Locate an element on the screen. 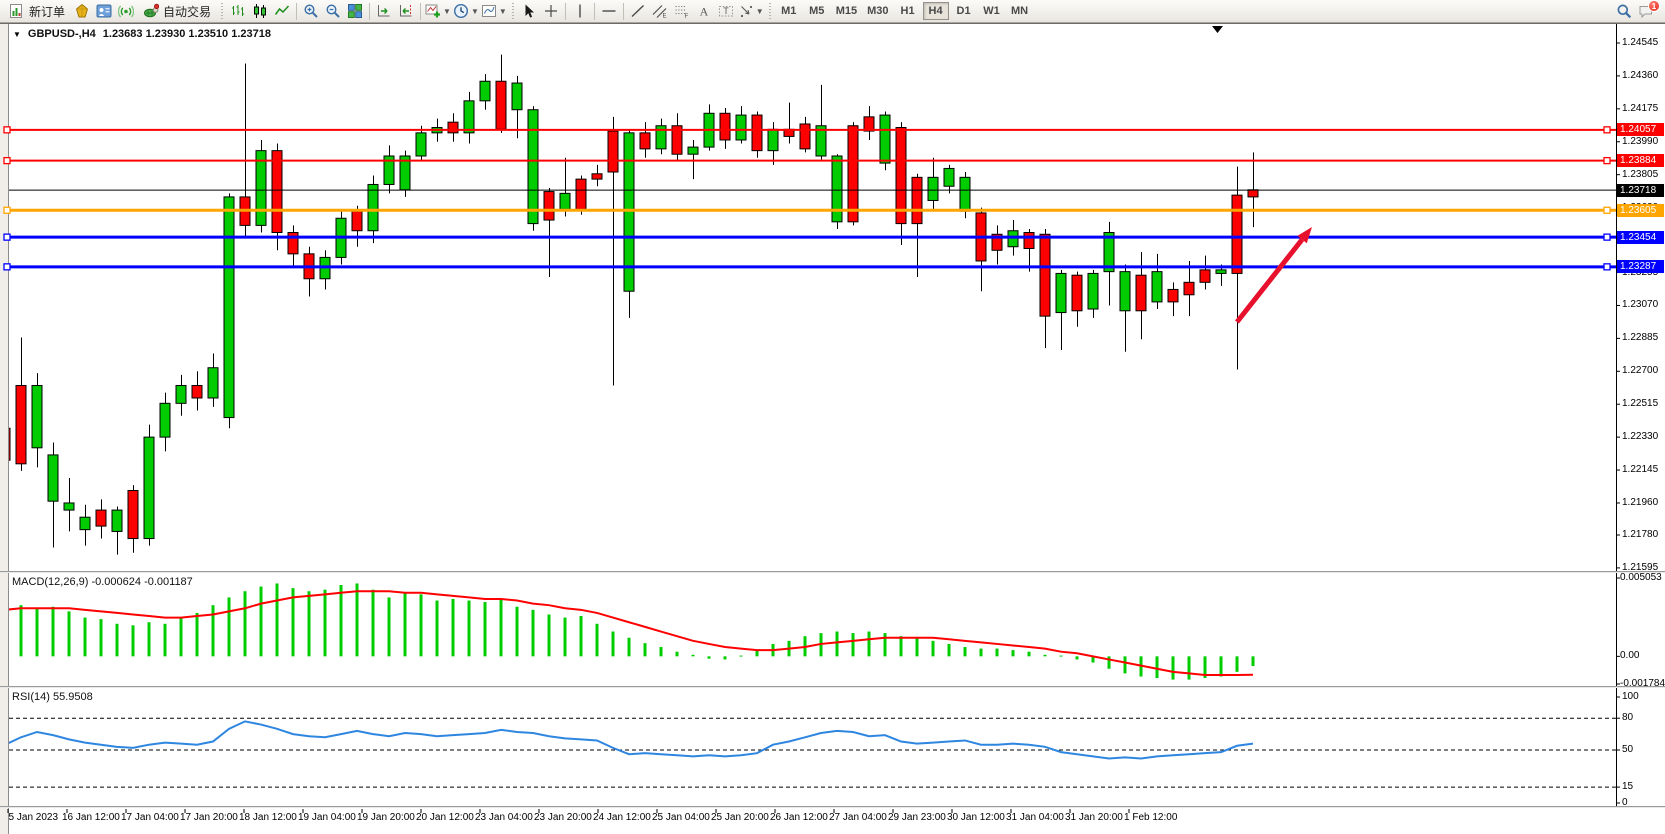  chart-menu-icon: ▼ is located at coordinates (17, 34).